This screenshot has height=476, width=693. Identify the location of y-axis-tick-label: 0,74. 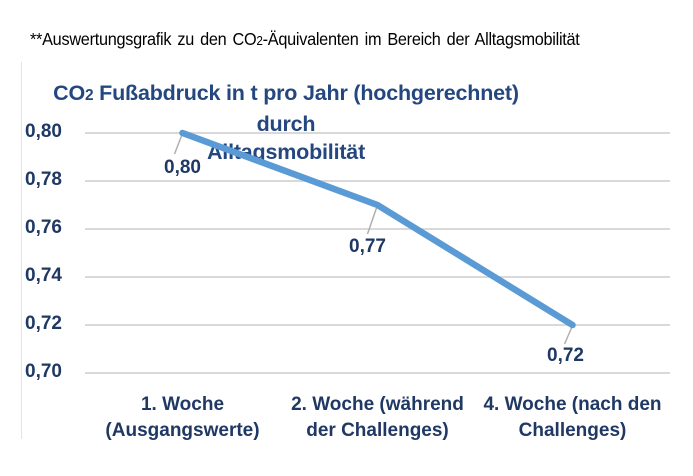
(43, 275).